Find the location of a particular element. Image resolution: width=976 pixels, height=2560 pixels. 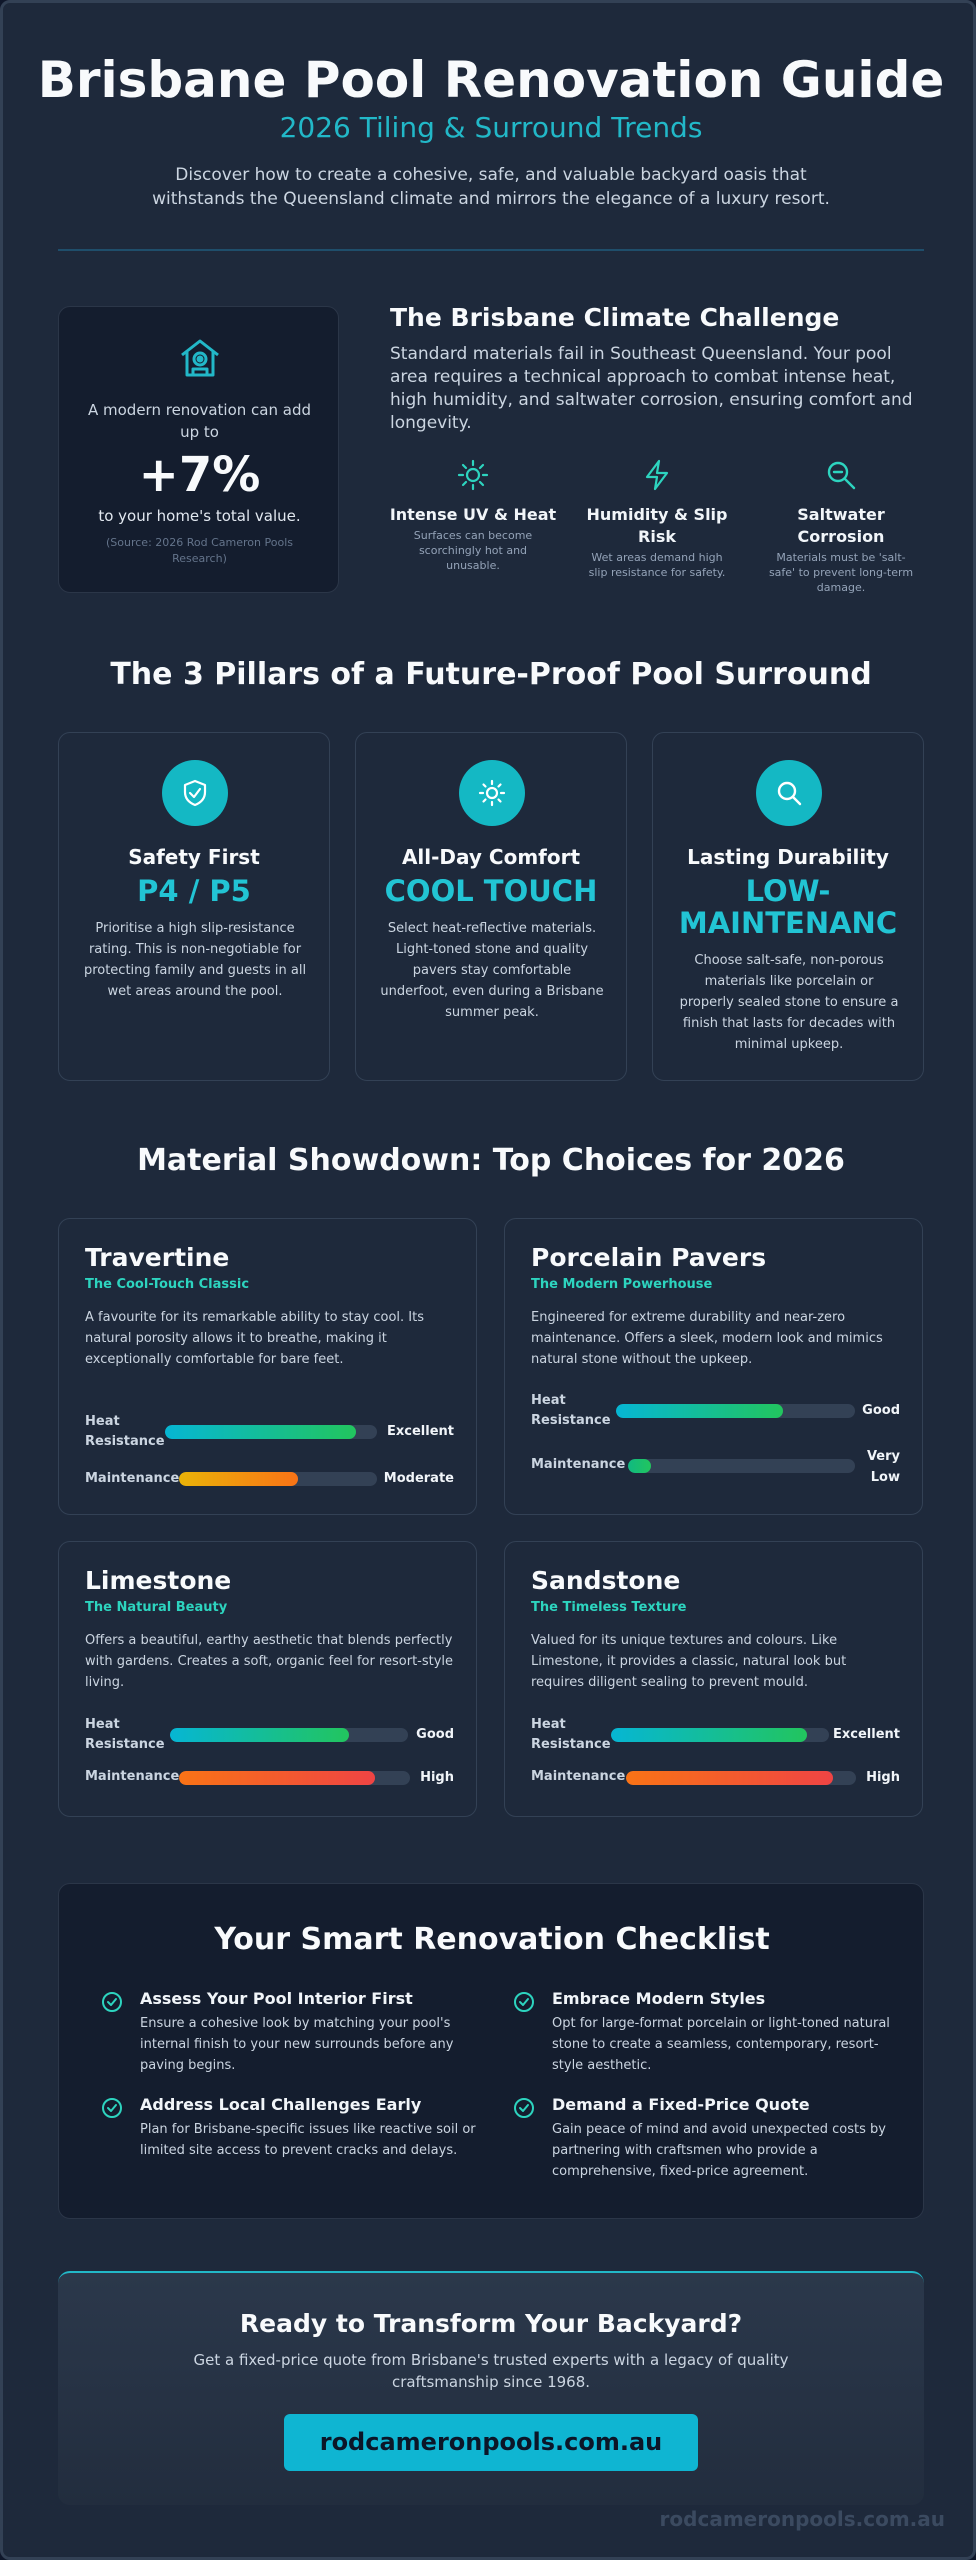

lightning-icon is located at coordinates (657, 475).